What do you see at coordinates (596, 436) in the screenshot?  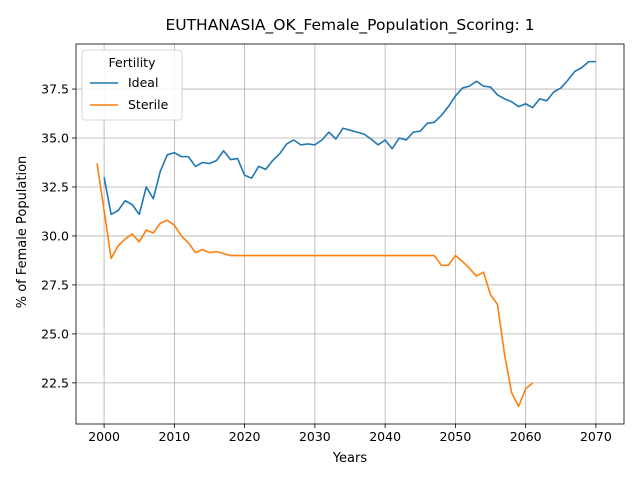 I see `x-tick-label: 2070` at bounding box center [596, 436].